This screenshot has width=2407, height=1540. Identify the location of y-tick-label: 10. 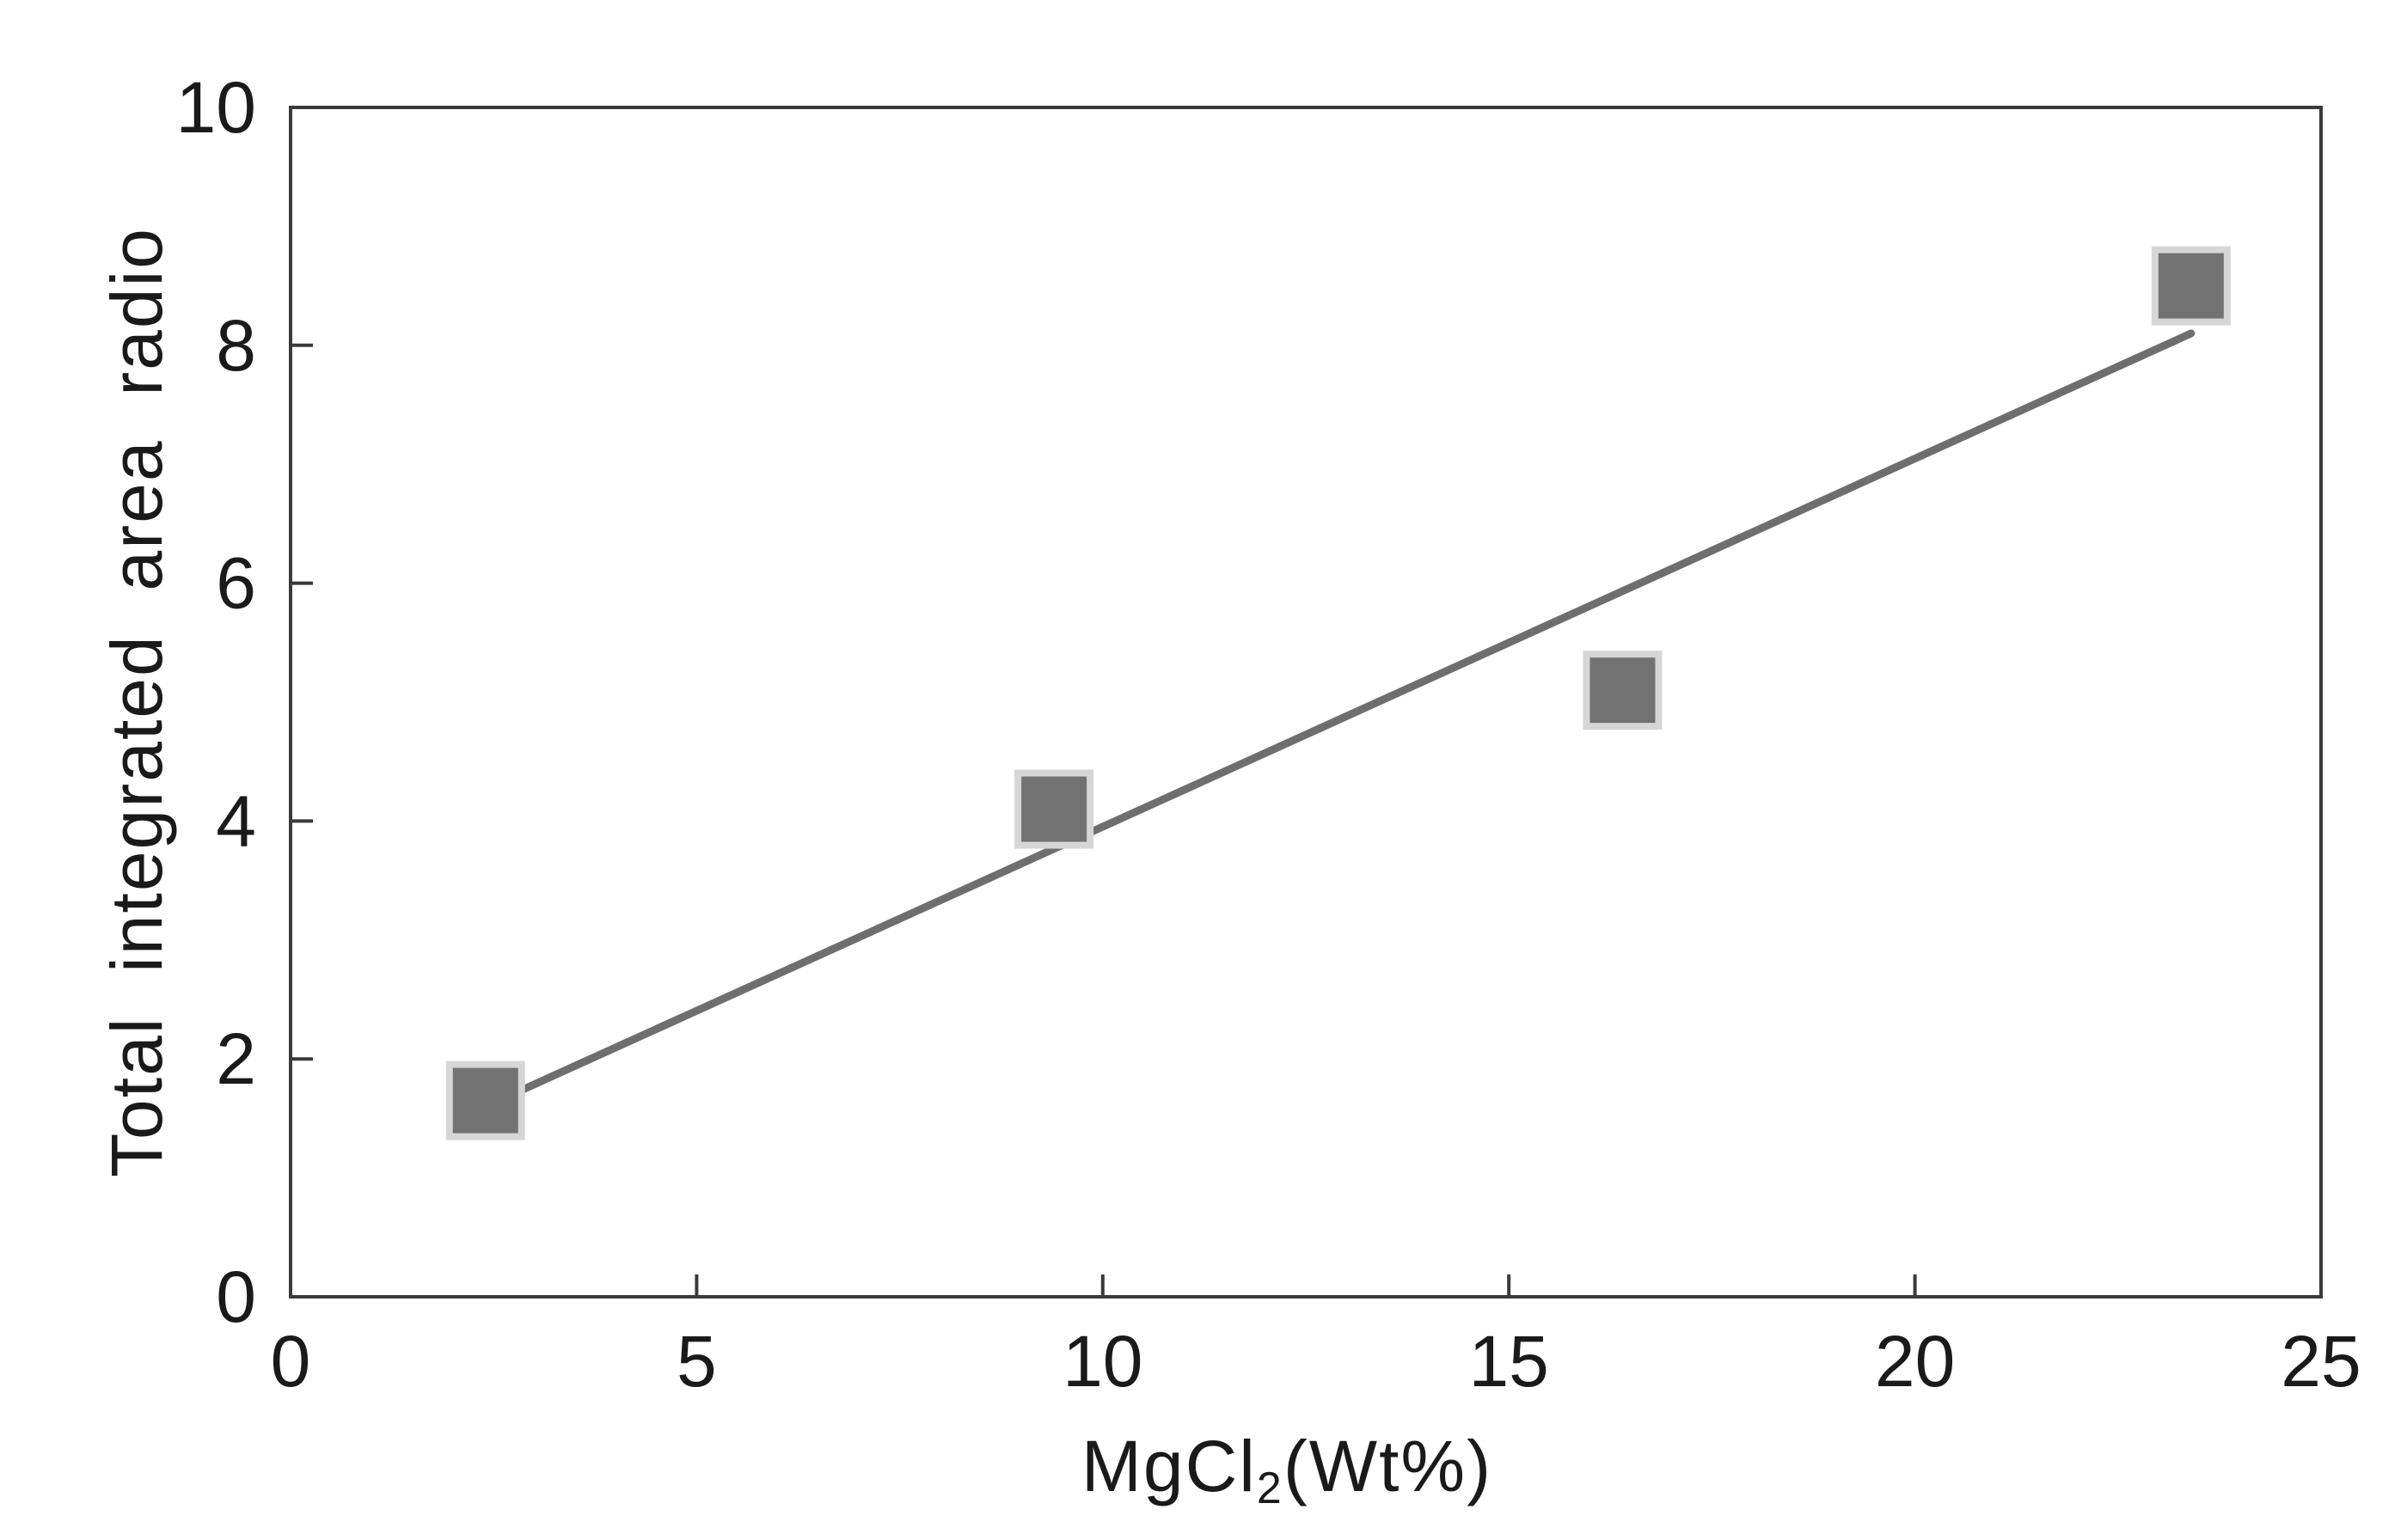
(216, 107).